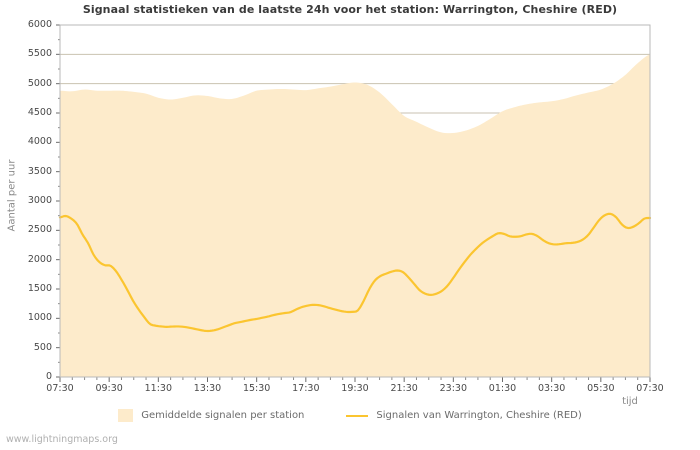 The image size is (700, 450). What do you see at coordinates (39, 54) in the screenshot?
I see `y-tick-label: 5500` at bounding box center [39, 54].